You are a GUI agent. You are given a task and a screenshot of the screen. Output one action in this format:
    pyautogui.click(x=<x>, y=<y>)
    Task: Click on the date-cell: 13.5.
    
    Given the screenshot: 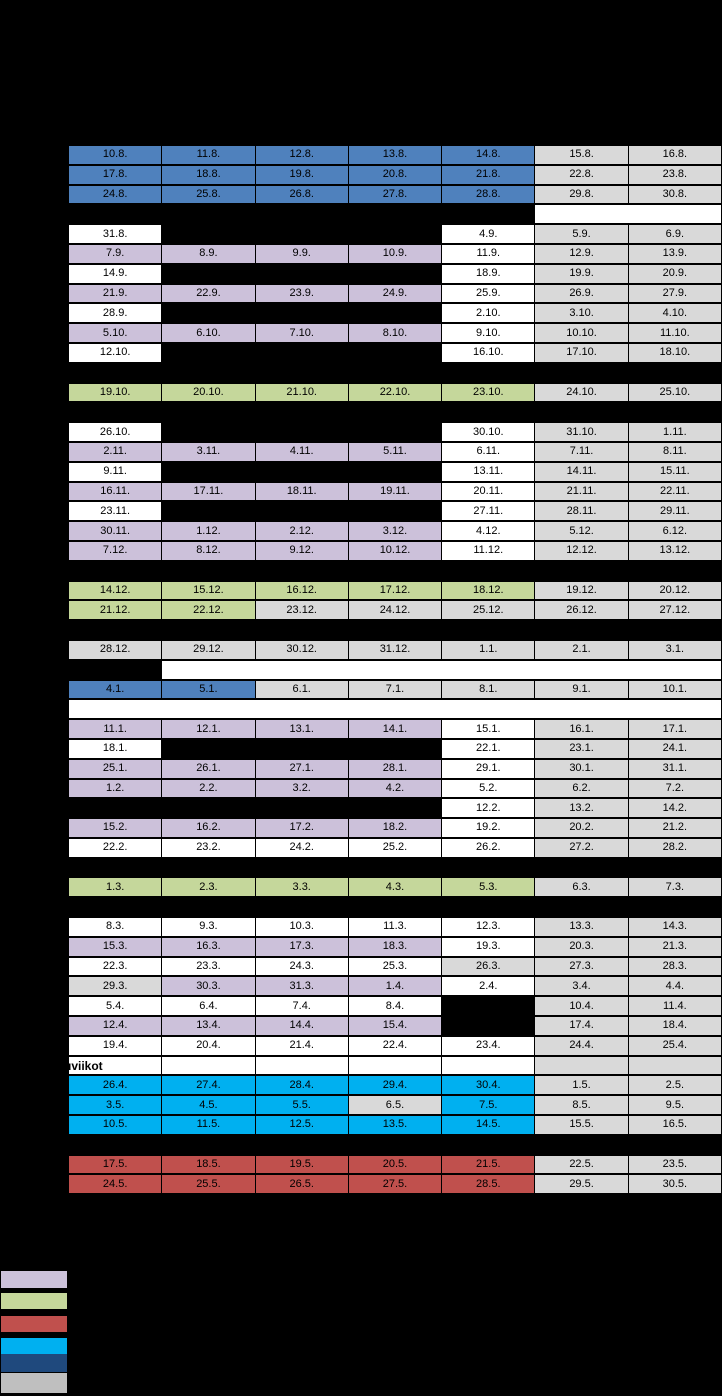 What is the action you would take?
    pyautogui.click(x=395, y=1125)
    